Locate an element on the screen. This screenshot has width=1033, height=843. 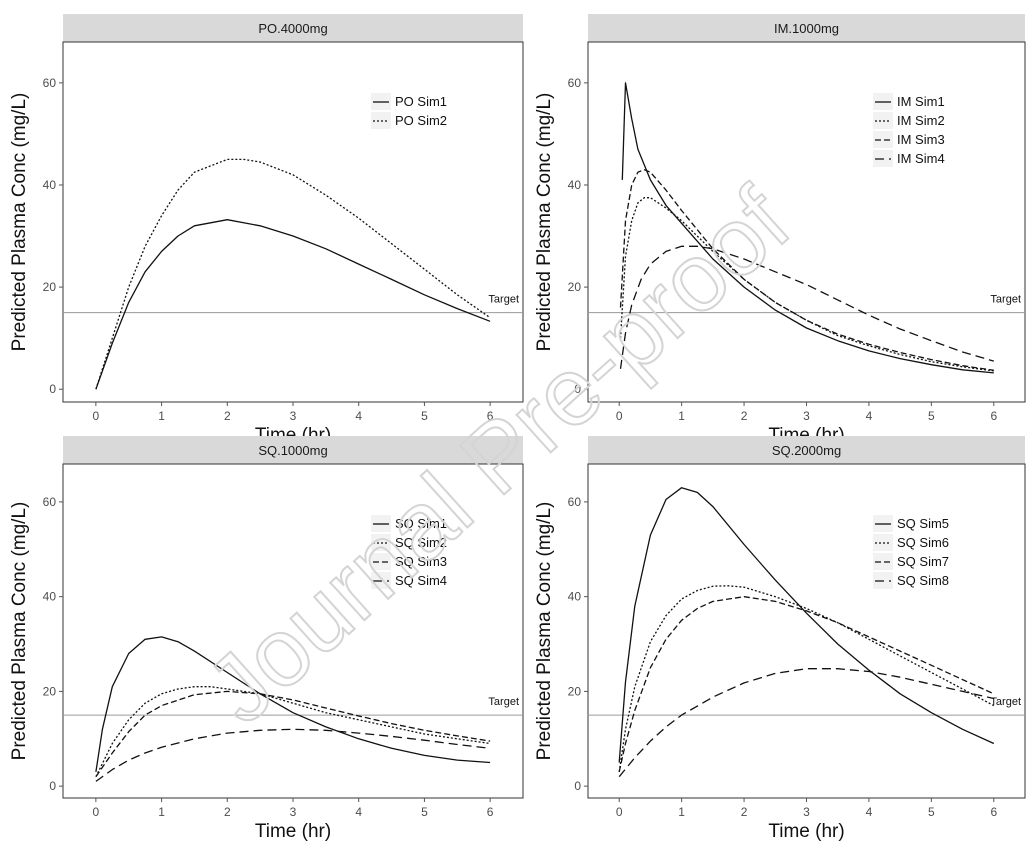
panel3-xtick-label: 4 is located at coordinates (869, 812).